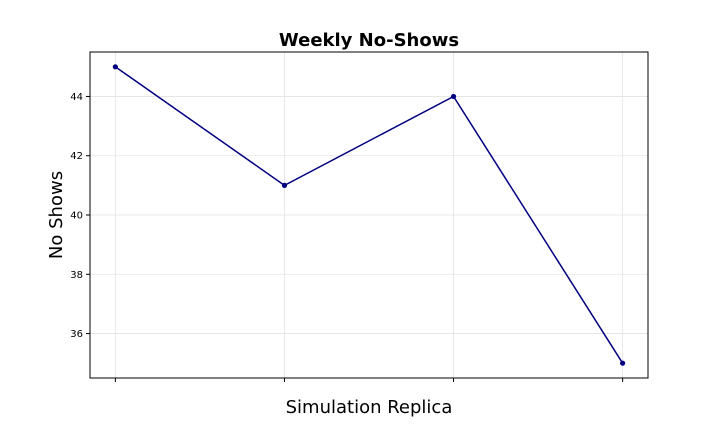  What do you see at coordinates (76, 216) in the screenshot?
I see `y-tick-label: 40` at bounding box center [76, 216].